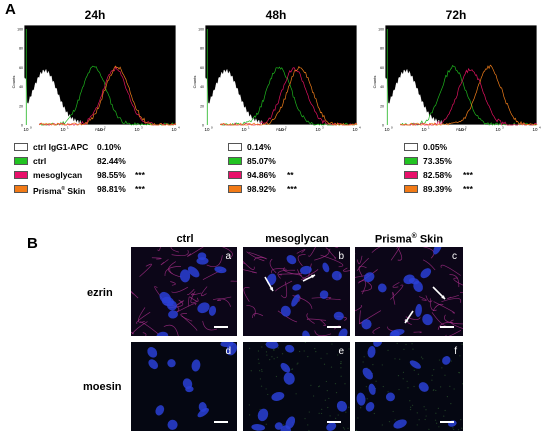 This screenshot has height=437, width=550. I want to click on arrow-icon, so click(269, 284).